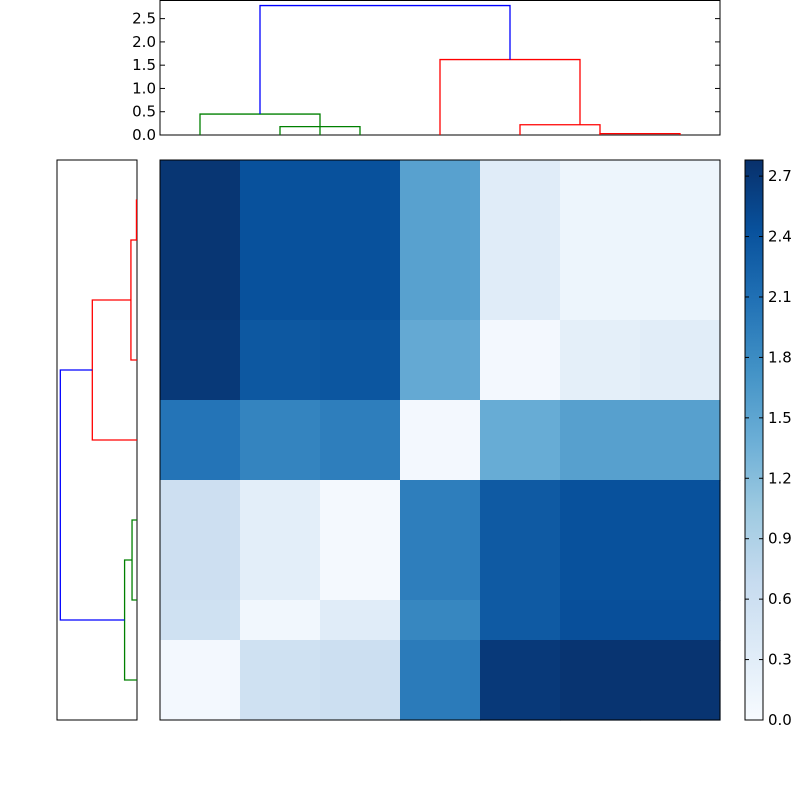 The height and width of the screenshot is (800, 800). I want to click on colorbar-tick-label: 2.1, so click(780, 297).